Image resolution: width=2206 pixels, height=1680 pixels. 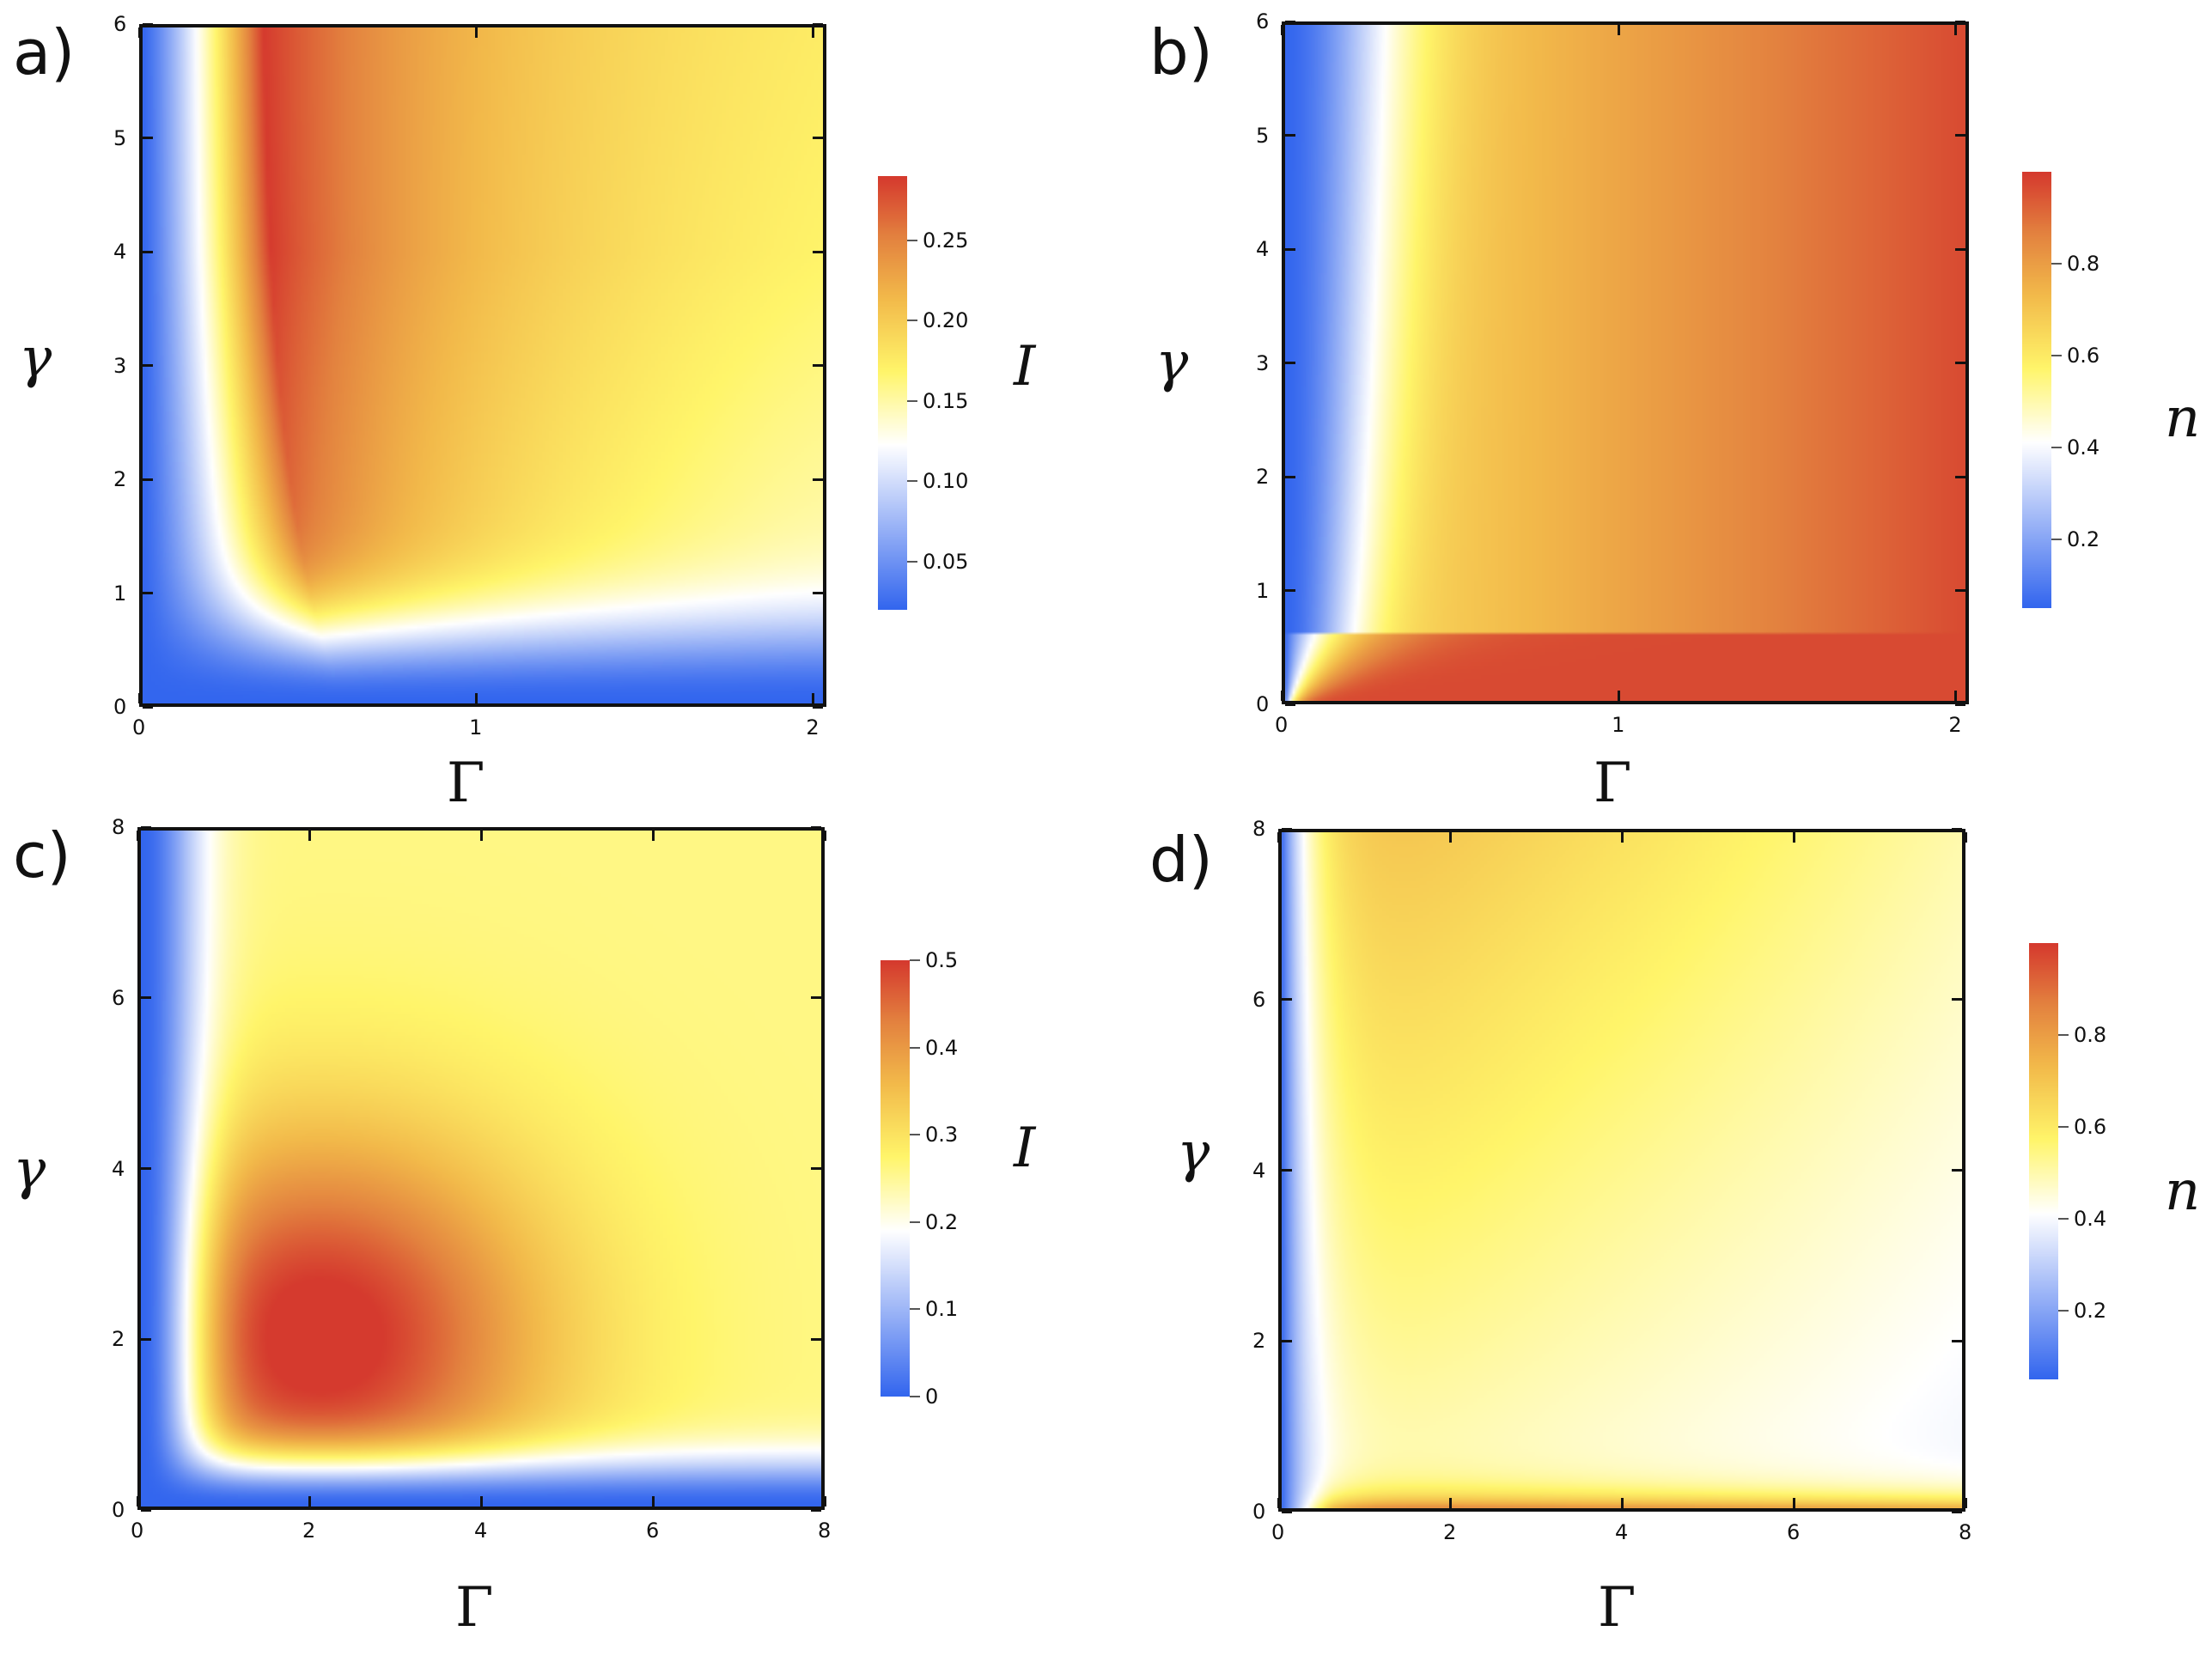 What do you see at coordinates (653, 1531) in the screenshot?
I see `x-tick-label: 6` at bounding box center [653, 1531].